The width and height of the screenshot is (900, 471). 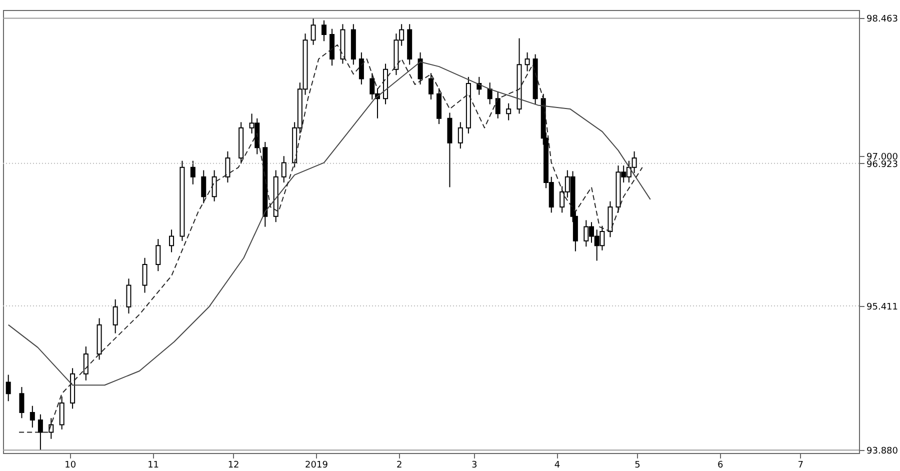 What do you see at coordinates (474, 465) in the screenshot?
I see `x-tick-label: 3` at bounding box center [474, 465].